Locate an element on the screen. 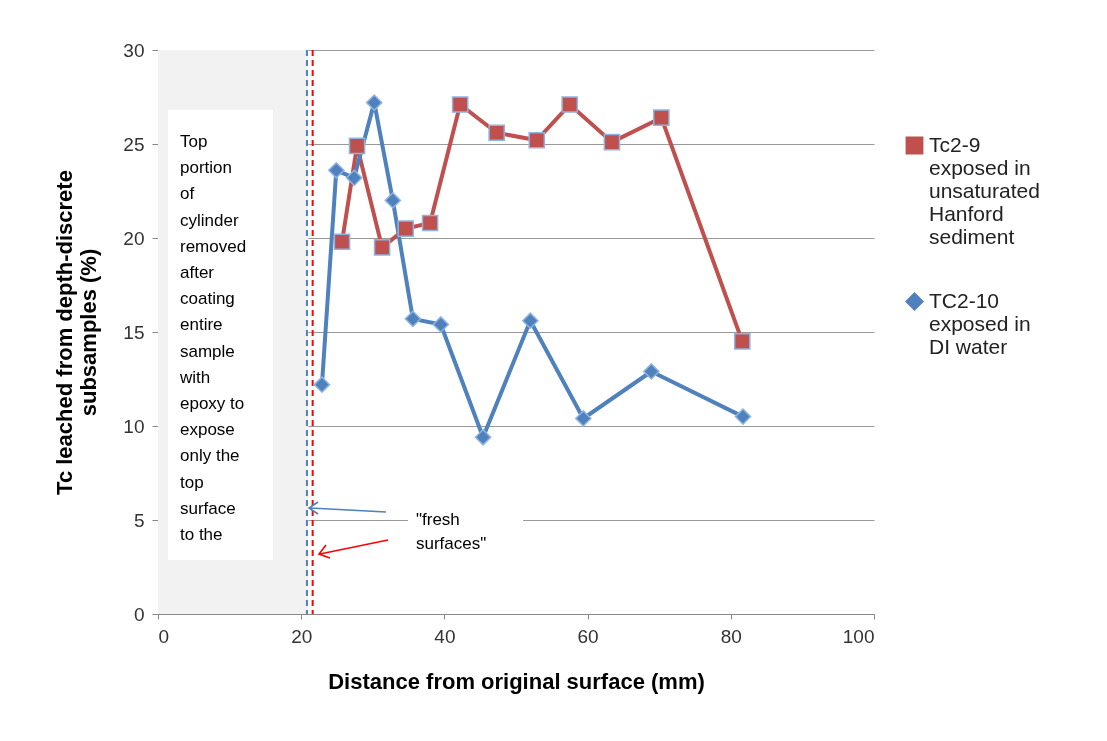  legend-label: Tc2-9 exposed in unsaturated Hanford sediment is located at coordinates (984, 190).